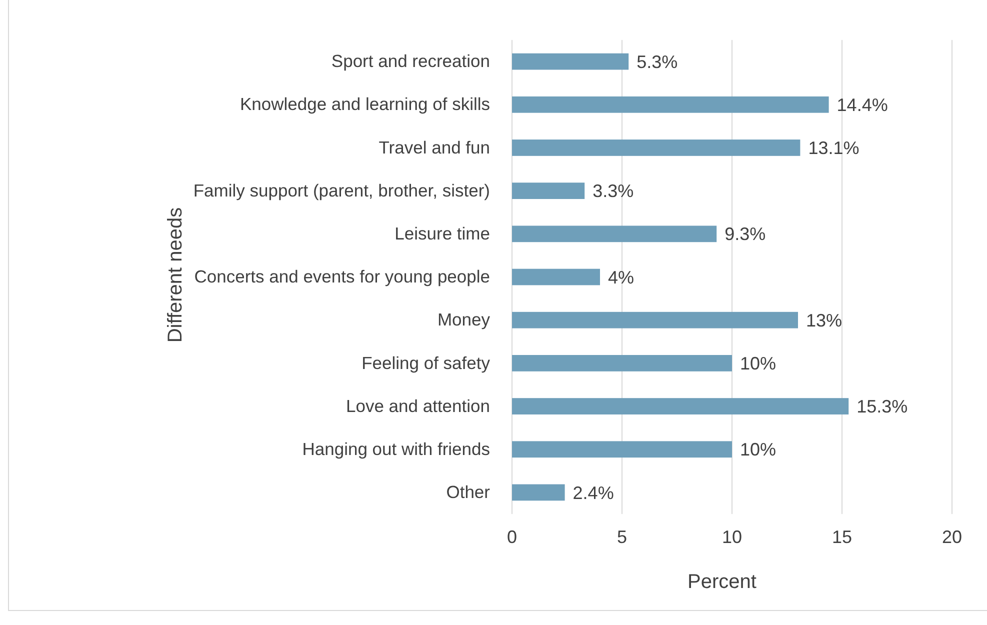 This screenshot has height=625, width=987. What do you see at coordinates (418, 406) in the screenshot?
I see `y-tick-label: Love and attention` at bounding box center [418, 406].